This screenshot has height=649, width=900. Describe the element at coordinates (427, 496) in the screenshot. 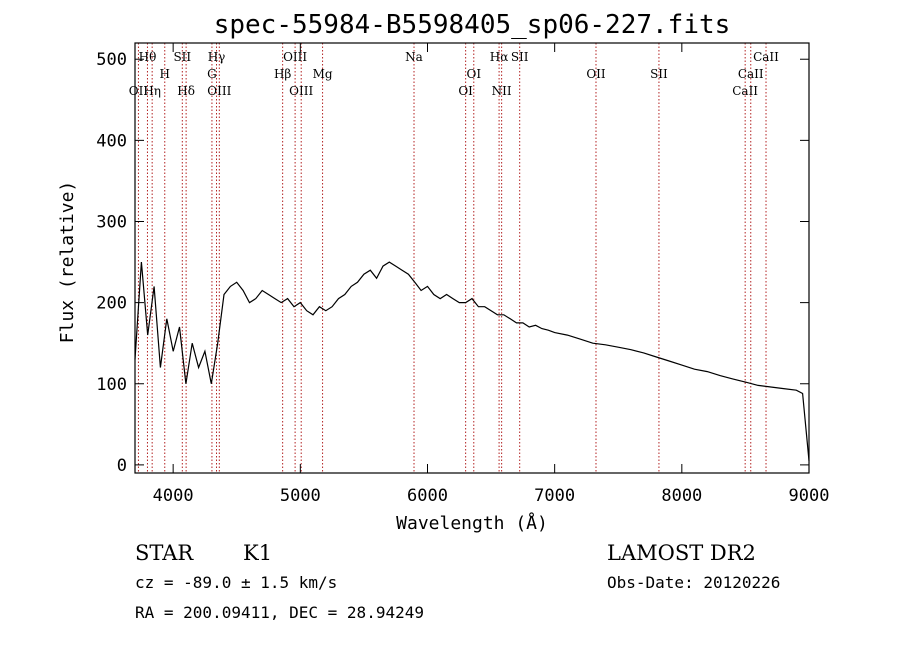

I see `x-tick-label: 6000` at that location.